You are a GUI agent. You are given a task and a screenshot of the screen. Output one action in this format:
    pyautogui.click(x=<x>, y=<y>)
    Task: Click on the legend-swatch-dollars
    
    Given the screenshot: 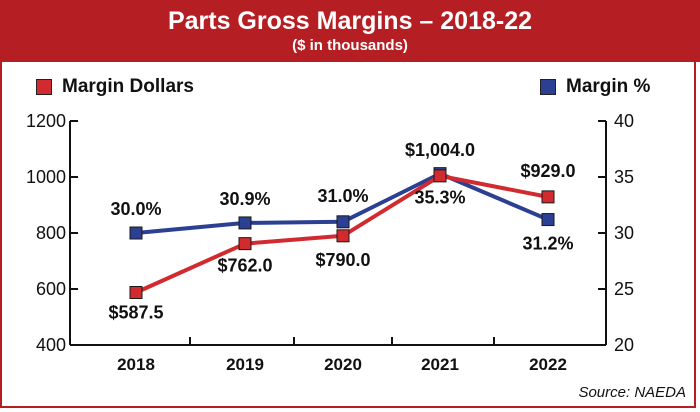 What is the action you would take?
    pyautogui.click(x=44, y=87)
    